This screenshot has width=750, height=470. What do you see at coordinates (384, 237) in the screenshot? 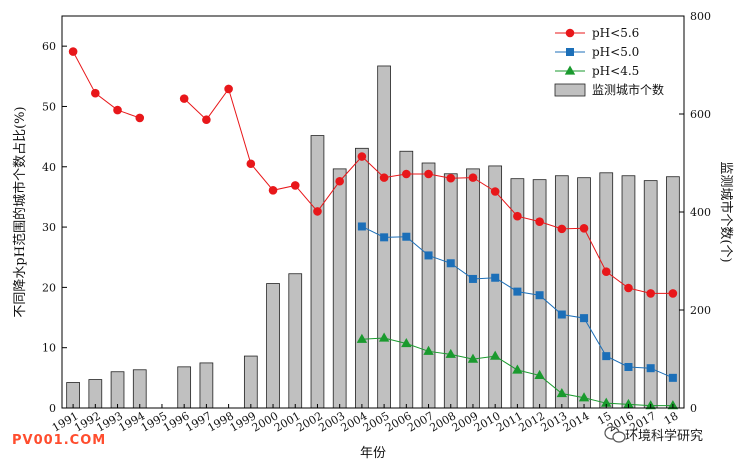
I see `point-1-2005` at bounding box center [384, 237].